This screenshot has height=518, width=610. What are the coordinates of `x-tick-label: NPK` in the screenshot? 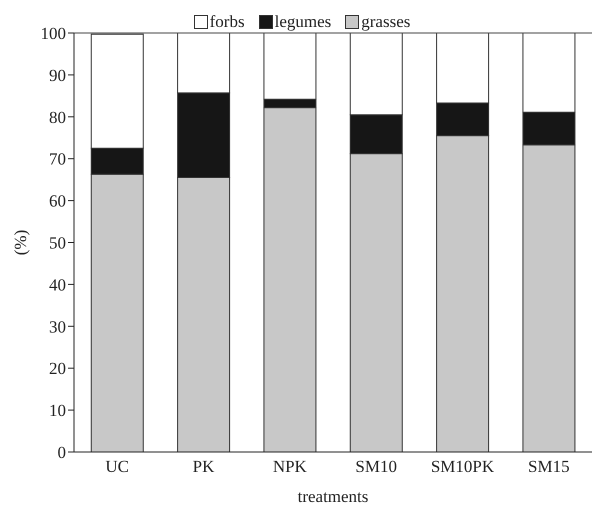 It's located at (290, 466).